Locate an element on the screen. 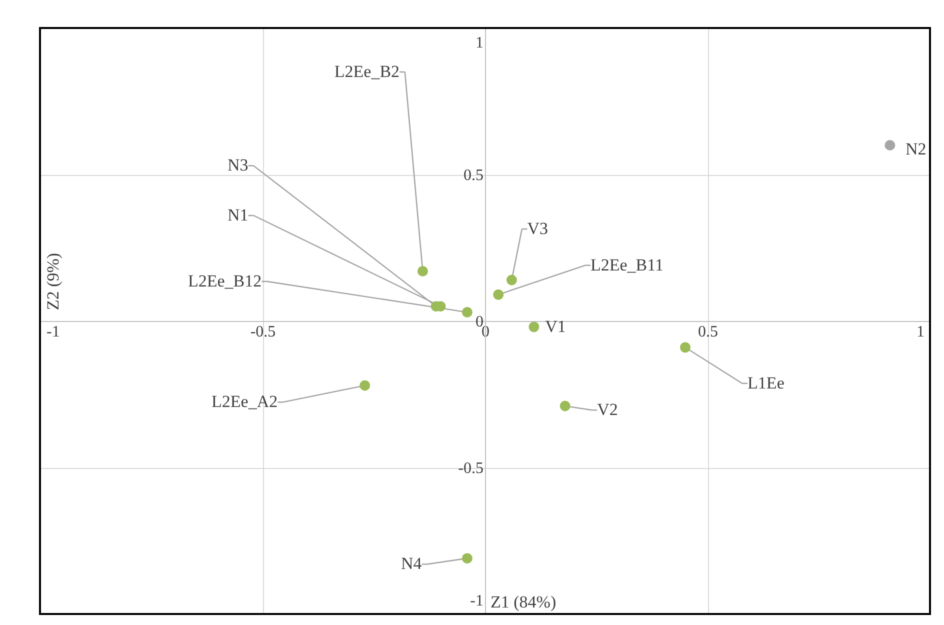 The width and height of the screenshot is (944, 625). x-tick-label: -0.5 is located at coordinates (263, 332).